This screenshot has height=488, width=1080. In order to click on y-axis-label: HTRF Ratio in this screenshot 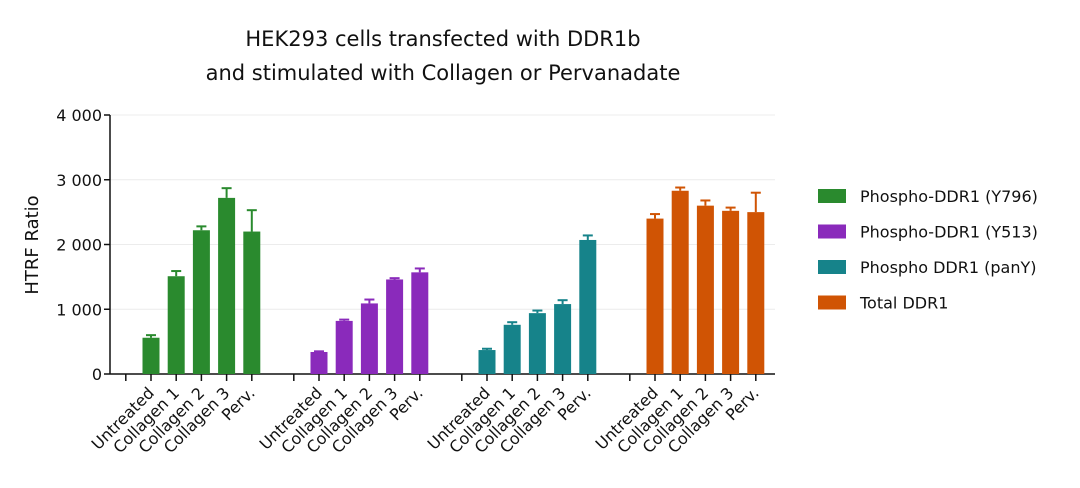, I will do `click(32, 244)`.